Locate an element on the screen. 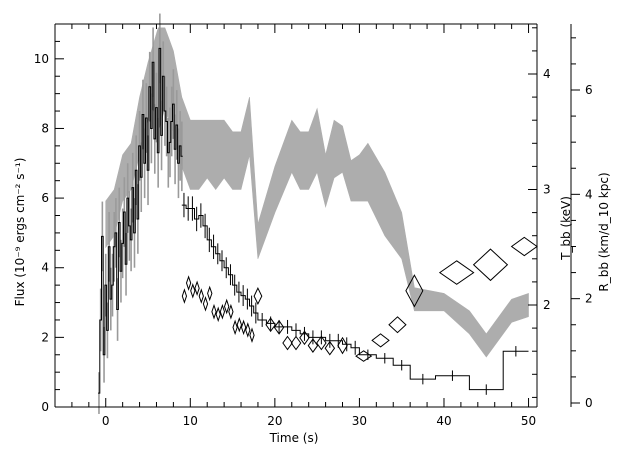  x-tick-label: 20 is located at coordinates (274, 421).